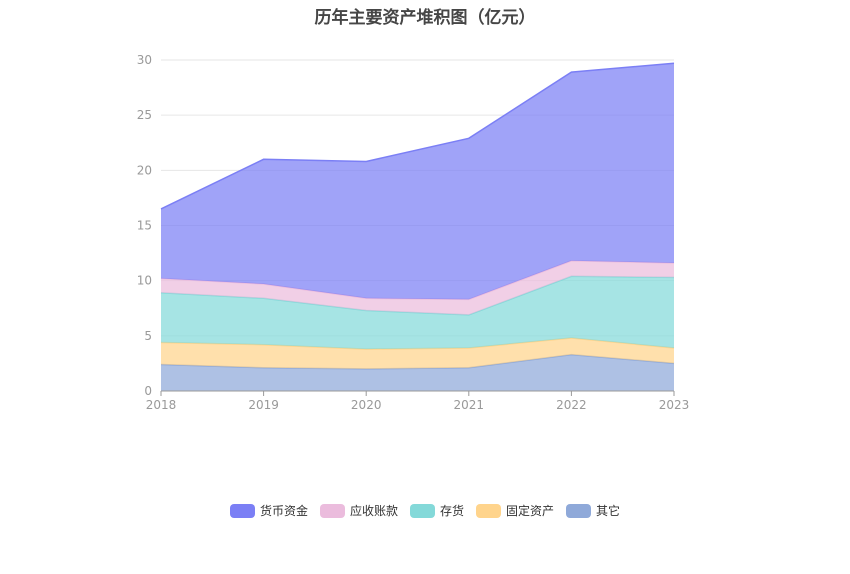  Describe the element at coordinates (144, 60) in the screenshot. I see `y-tick-label: 30` at that location.